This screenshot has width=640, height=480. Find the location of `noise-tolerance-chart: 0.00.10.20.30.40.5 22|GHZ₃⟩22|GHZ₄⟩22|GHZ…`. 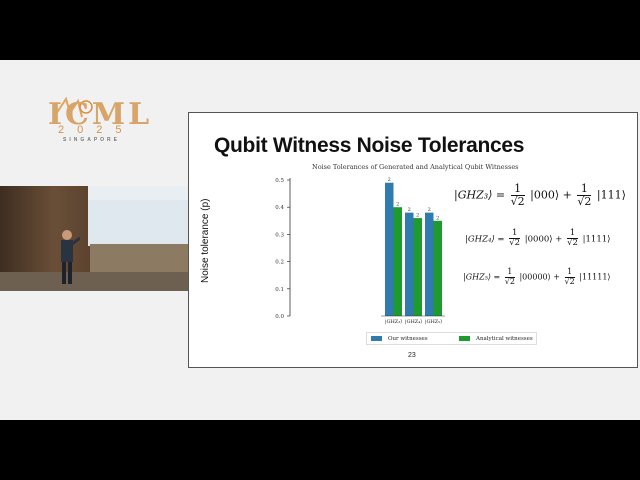

noise-tolerance-chart: 0.00.10.20.30.40.5 22|GHZ₃⟩22|GHZ₄⟩22|GHZ… is located at coordinates (360, 251).